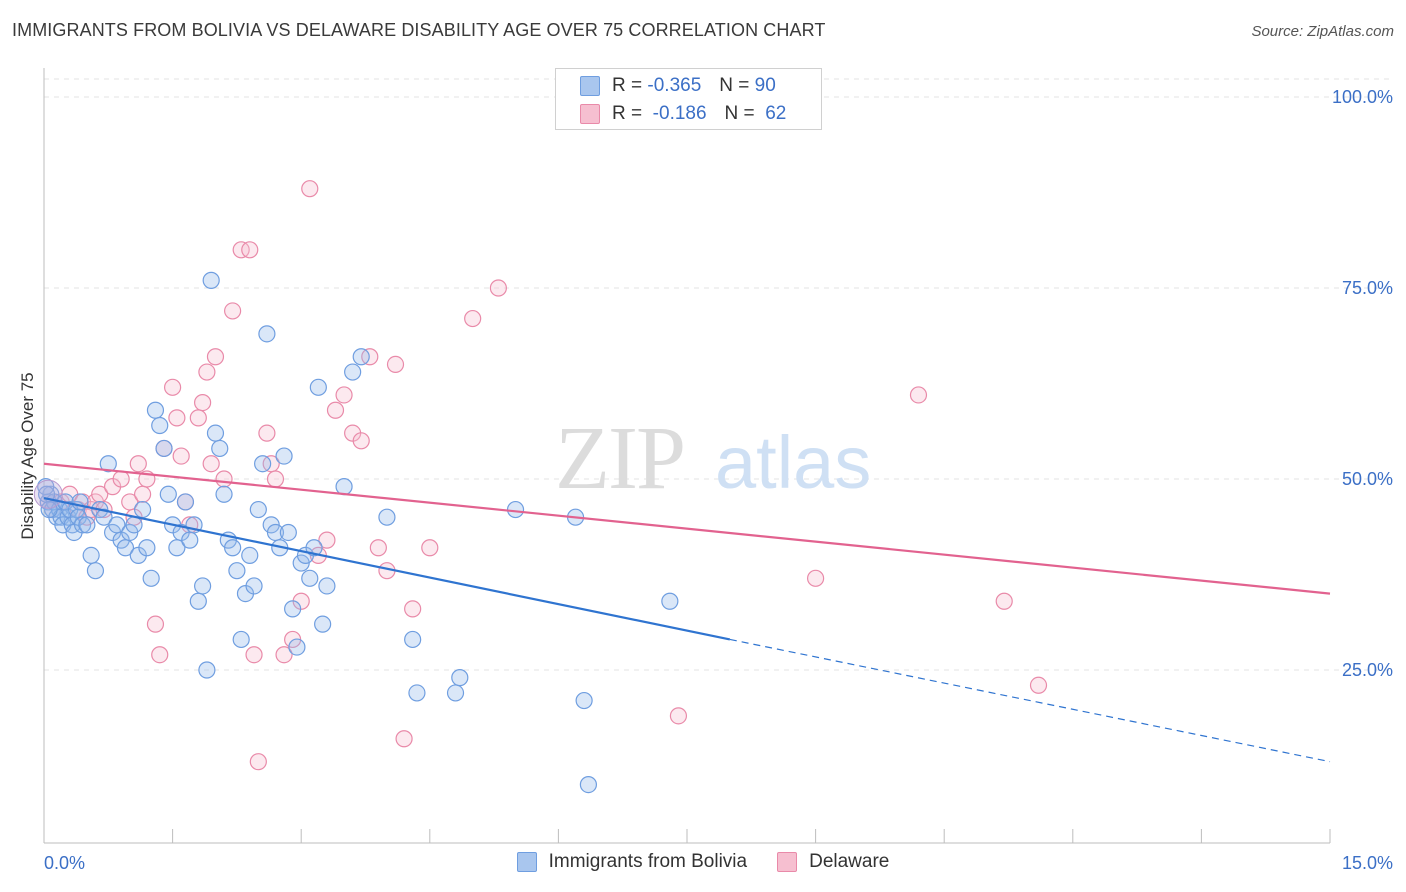  I want to click on legend-item-bolivia: Immigrants from Bolivia, so click(632, 862).